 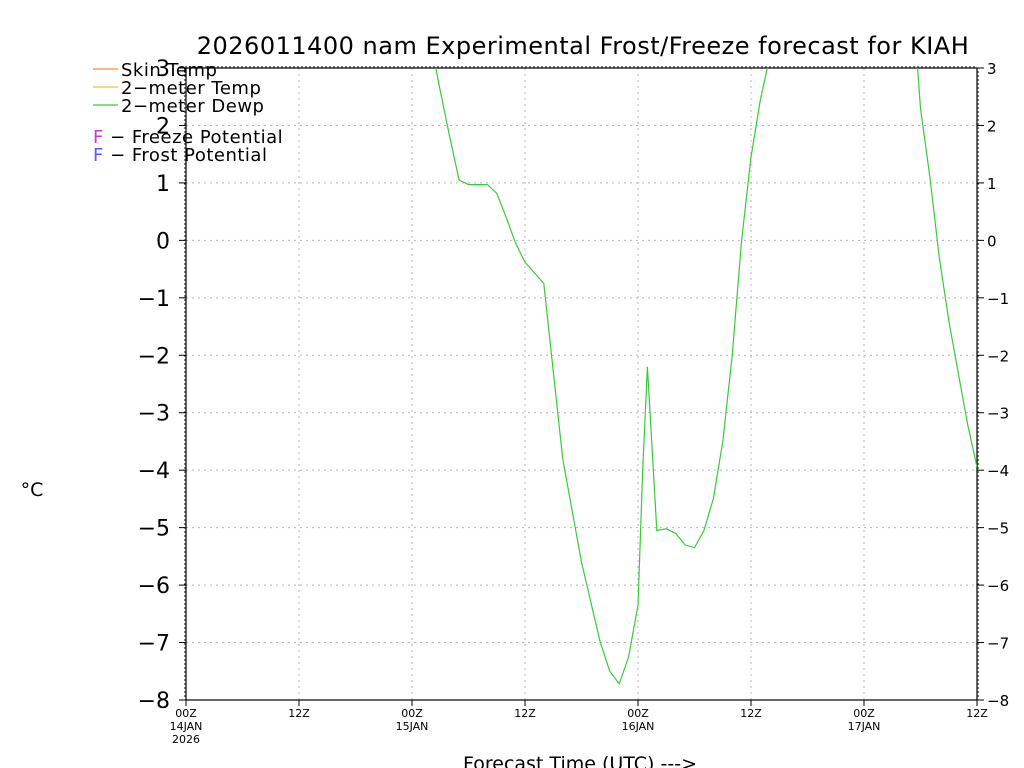 I want to click on x-tick-label: 15JAN, so click(x=412, y=726).